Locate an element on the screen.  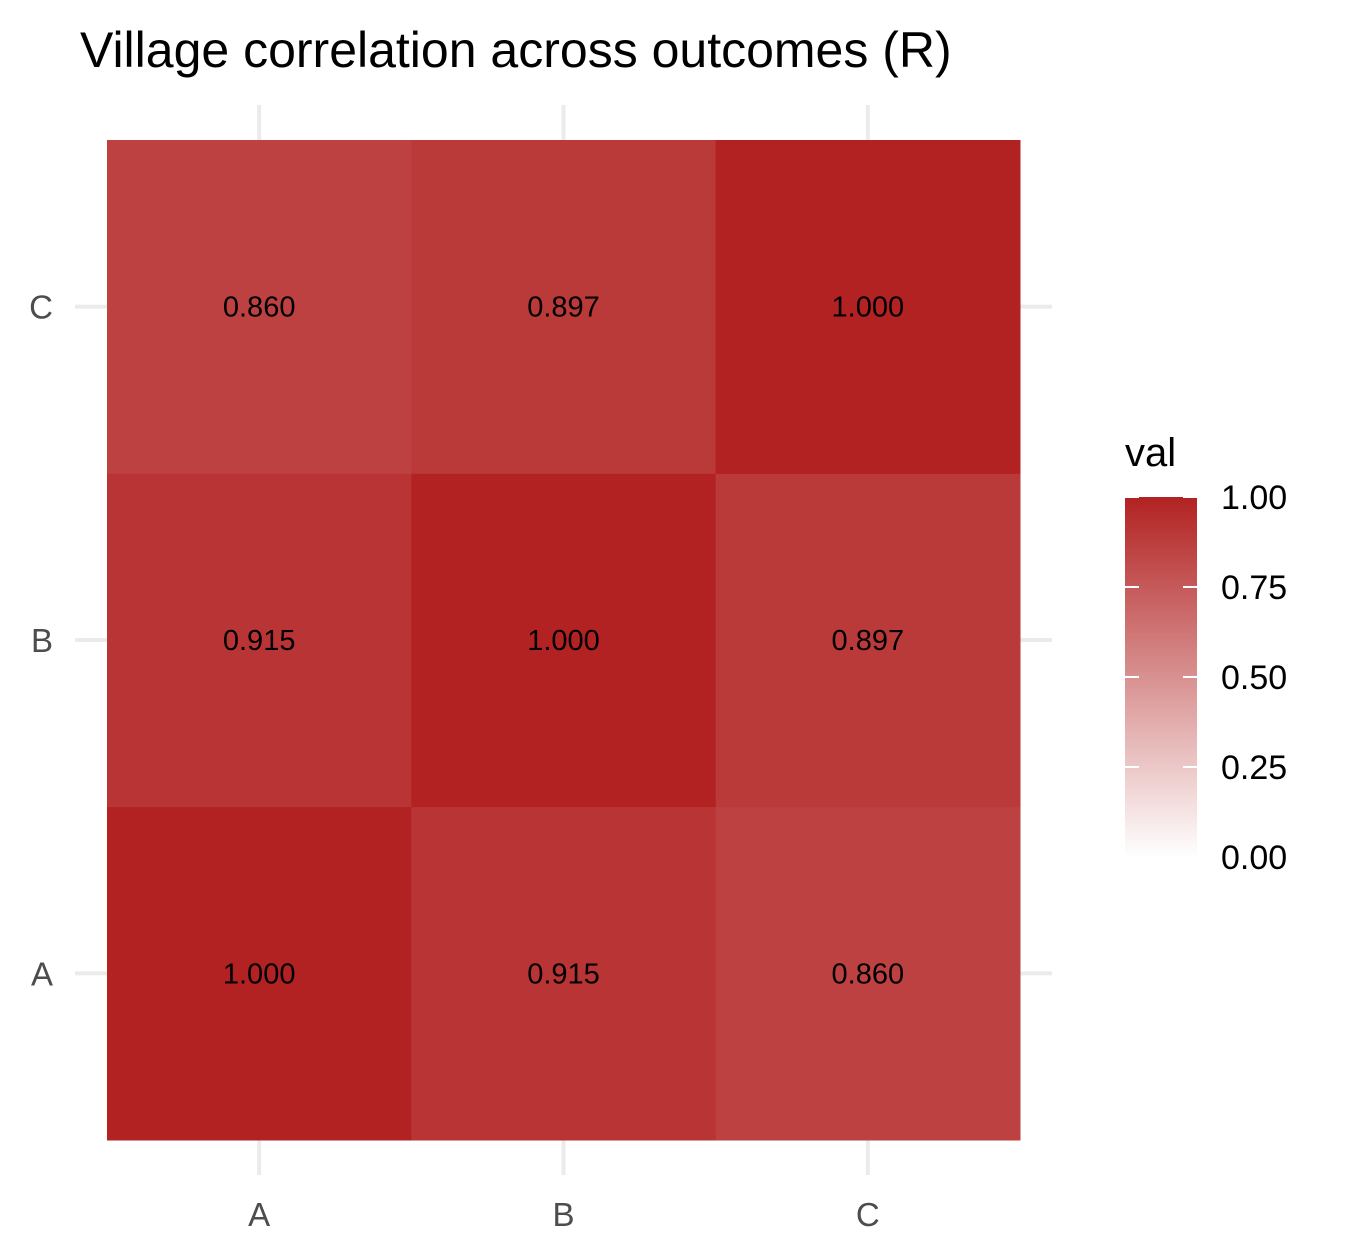
cell-label-B-C: 0.897 is located at coordinates (563, 308).